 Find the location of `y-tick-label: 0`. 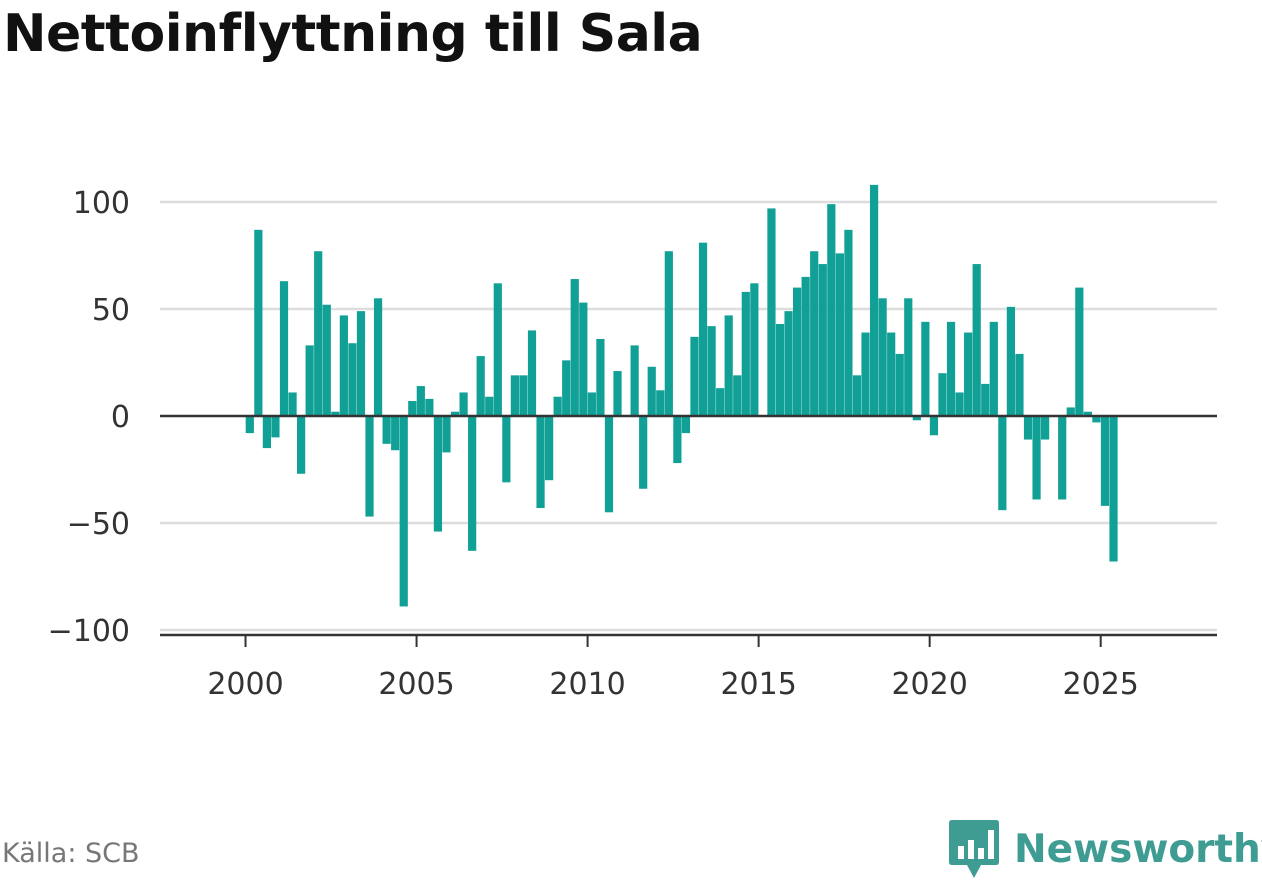

y-tick-label: 0 is located at coordinates (120, 417).